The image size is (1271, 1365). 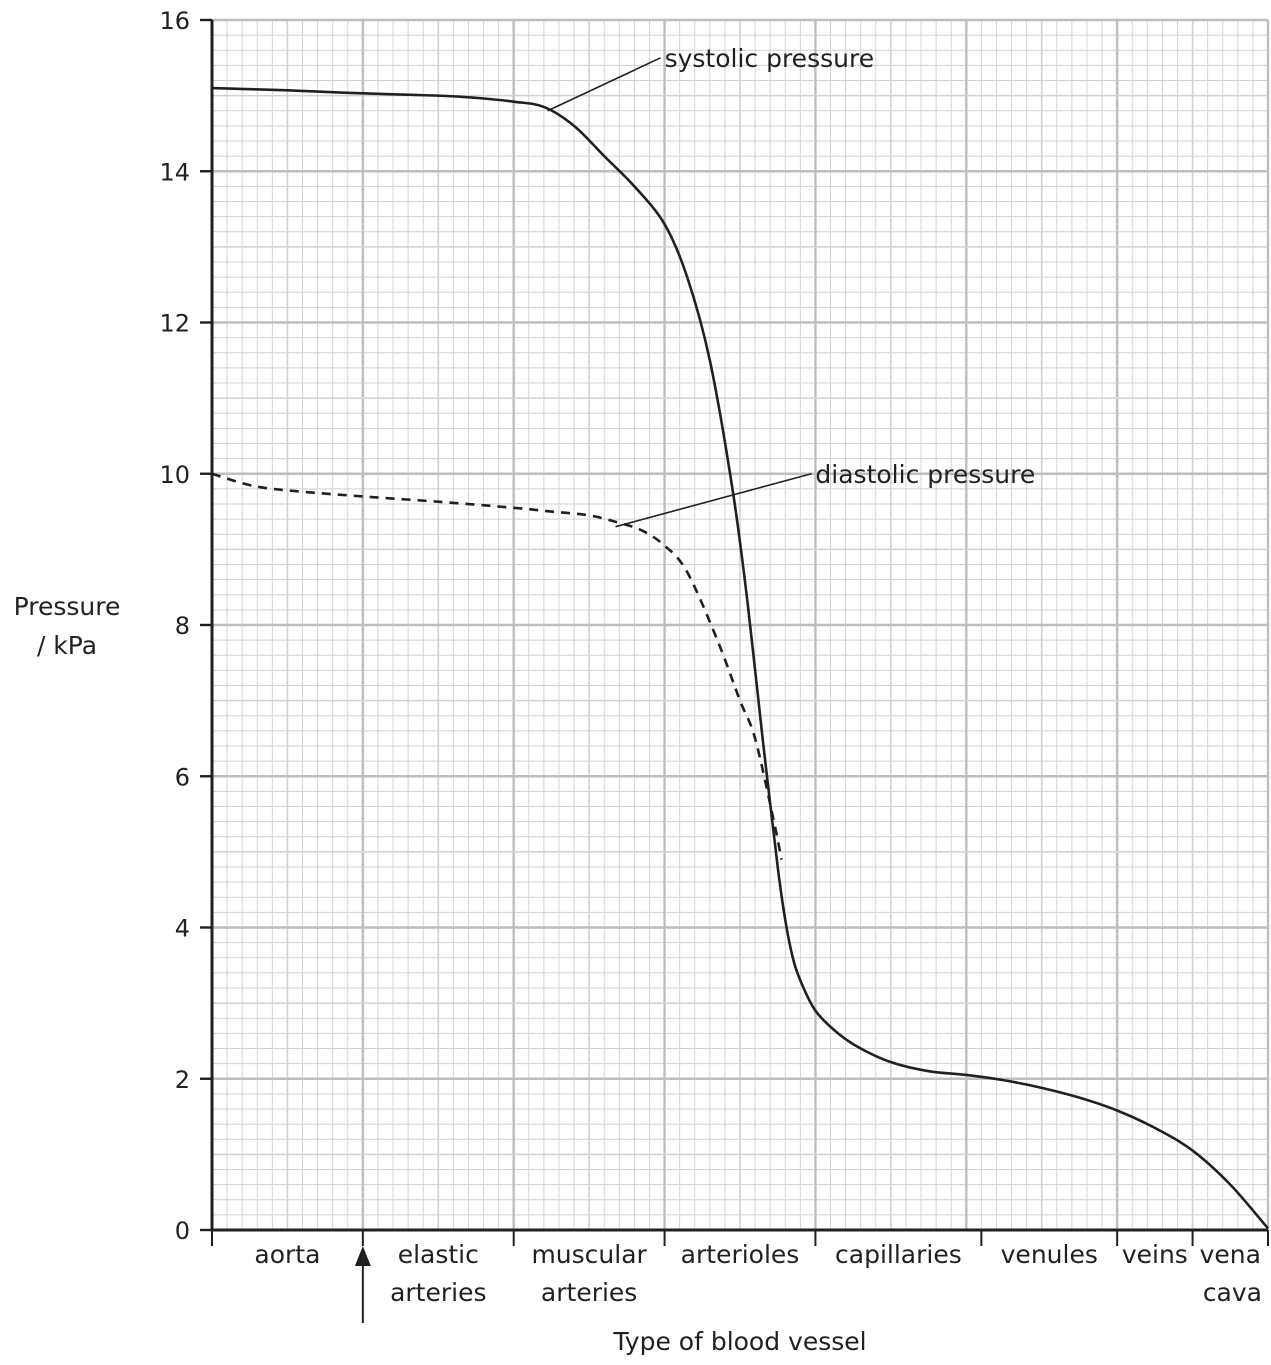 What do you see at coordinates (497, 666) in the screenshot?
I see `diastolic-pressure-line` at bounding box center [497, 666].